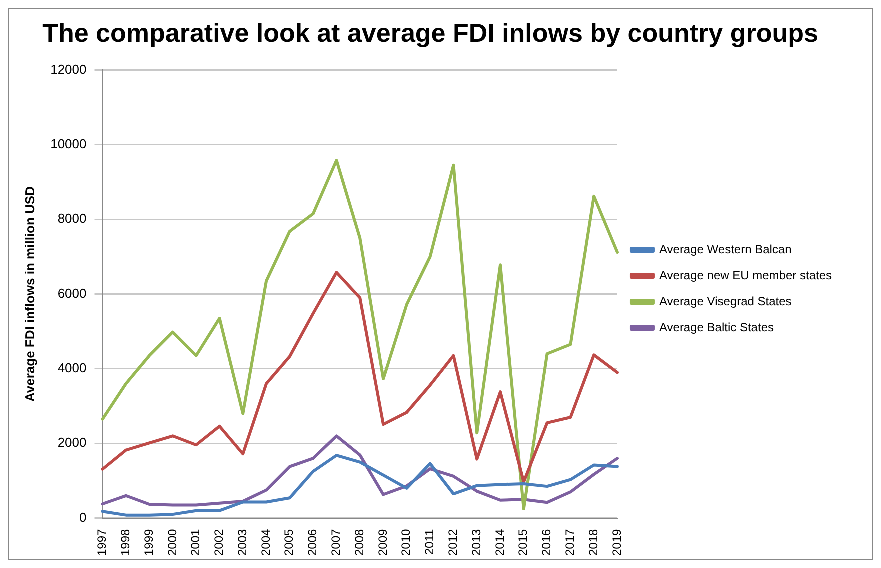 This screenshot has height=568, width=881. Describe the element at coordinates (569, 542) in the screenshot. I see `x-tick-label: 2017` at that location.